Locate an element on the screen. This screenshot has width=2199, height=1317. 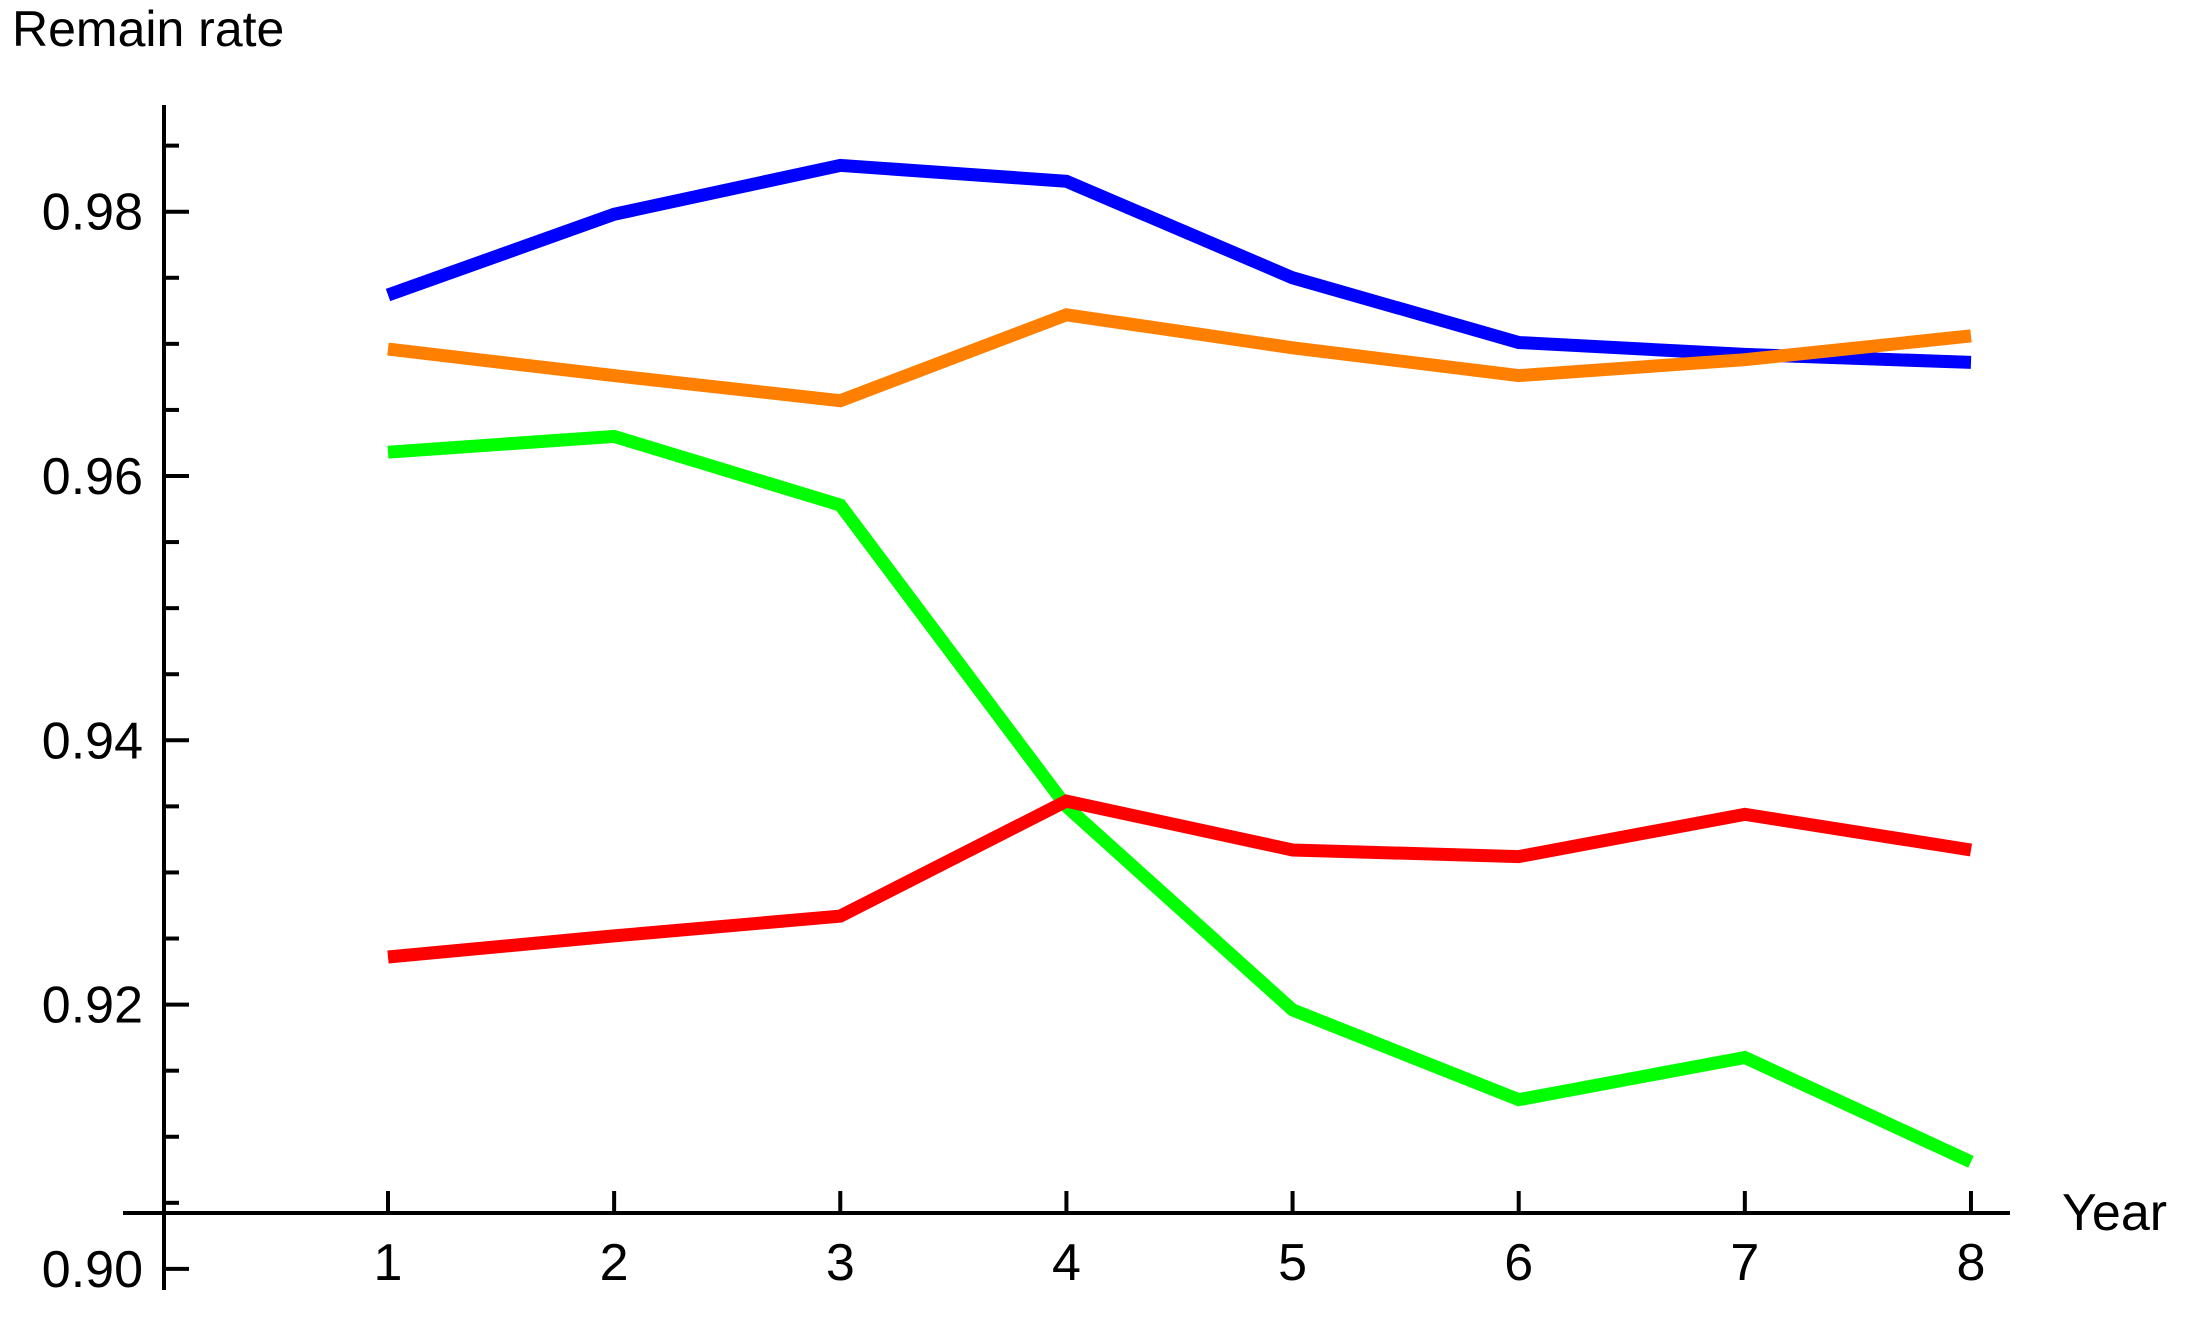
x-axis-title: Year is located at coordinates (2114, 1213).